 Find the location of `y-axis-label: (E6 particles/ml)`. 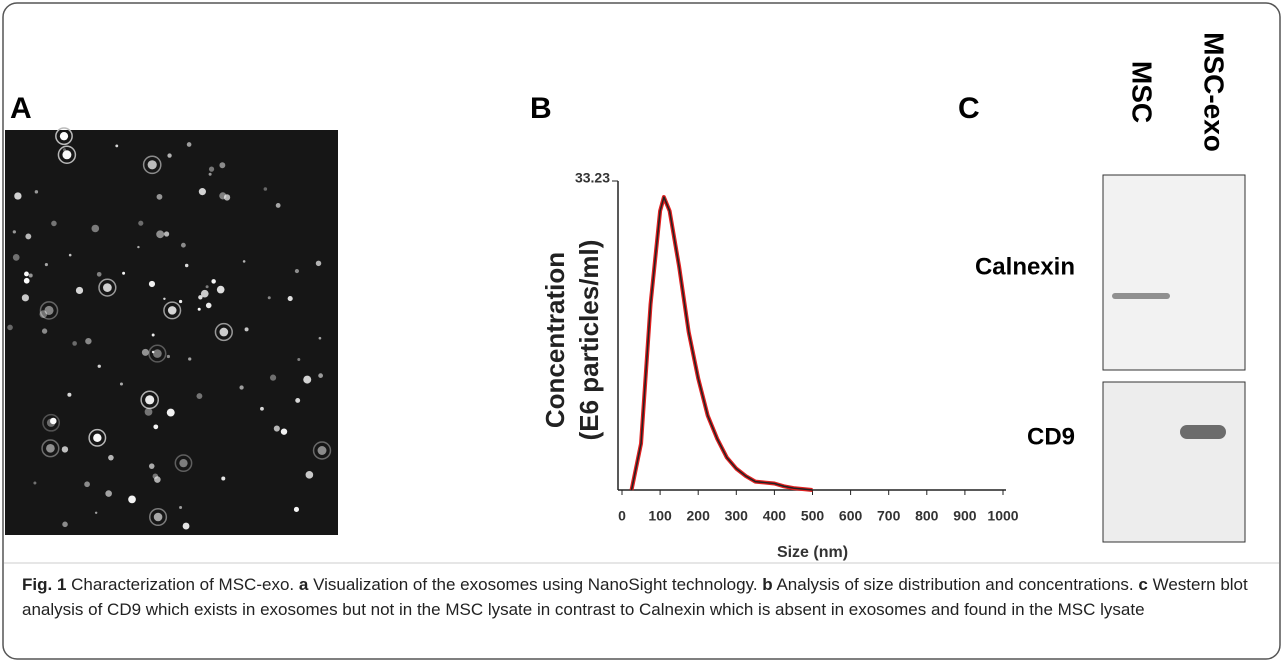

y-axis-label: (E6 particles/ml) is located at coordinates (589, 340).